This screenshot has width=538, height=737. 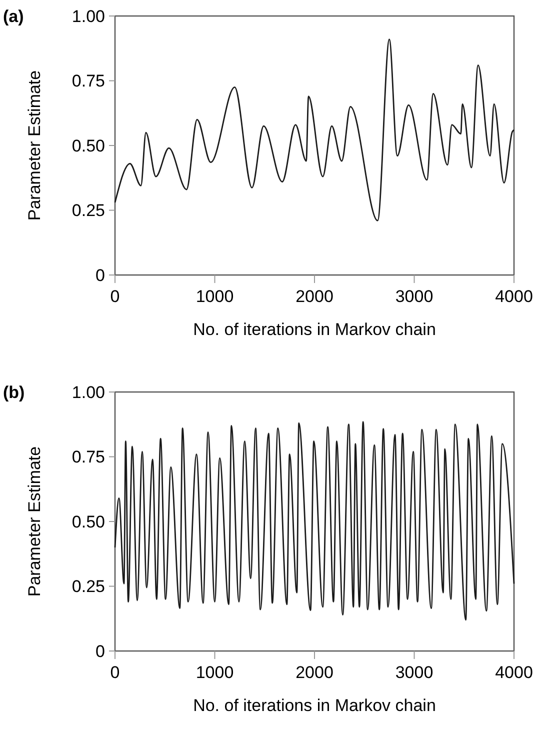 I want to click on chart-title: (b), so click(x=14, y=392).